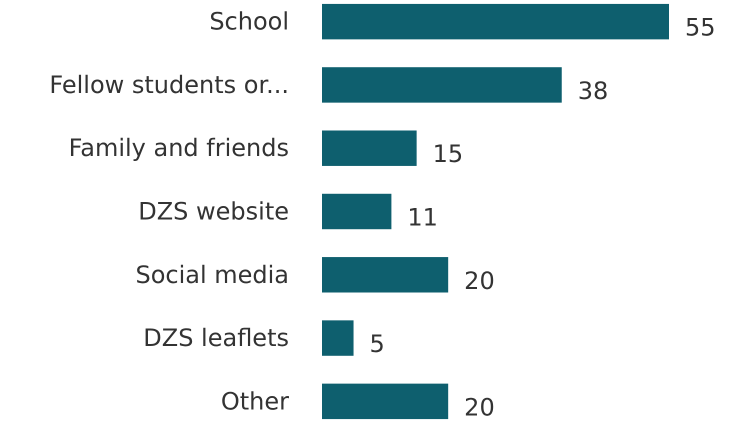 Image resolution: width=743 pixels, height=429 pixels. What do you see at coordinates (700, 28) in the screenshot?
I see `data-label: 55` at bounding box center [700, 28].